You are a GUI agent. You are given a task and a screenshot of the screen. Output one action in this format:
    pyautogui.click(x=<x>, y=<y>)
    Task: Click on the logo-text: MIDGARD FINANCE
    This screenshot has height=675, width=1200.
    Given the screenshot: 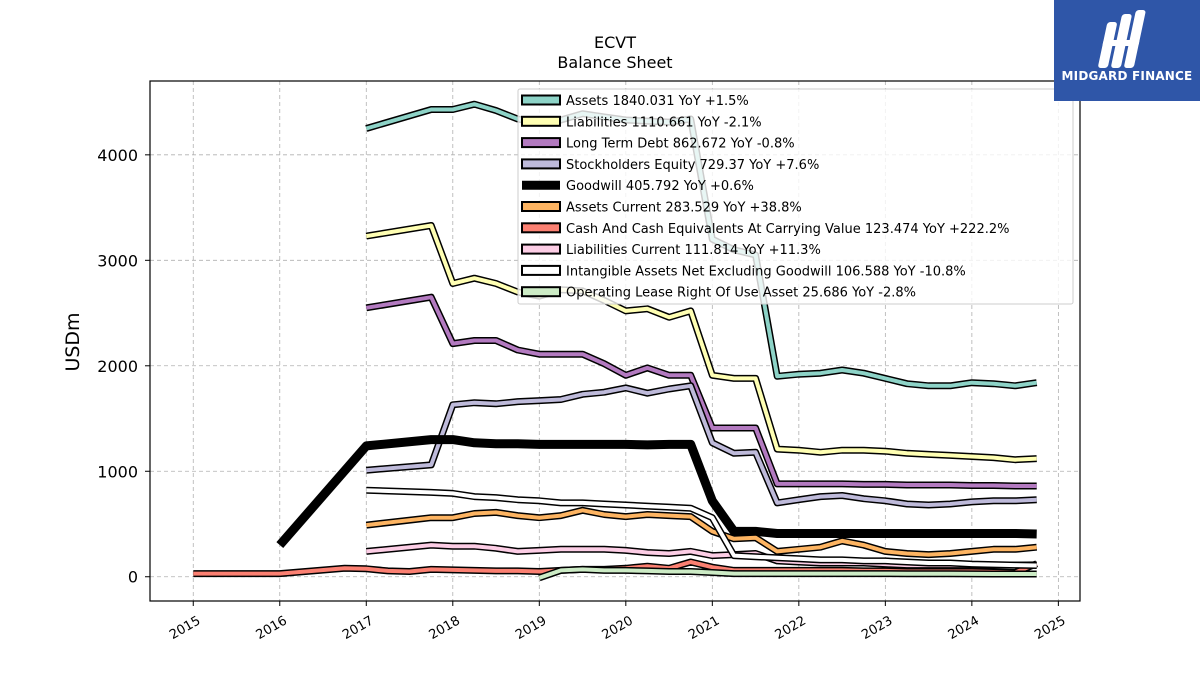 What is the action you would take?
    pyautogui.click(x=1127, y=76)
    